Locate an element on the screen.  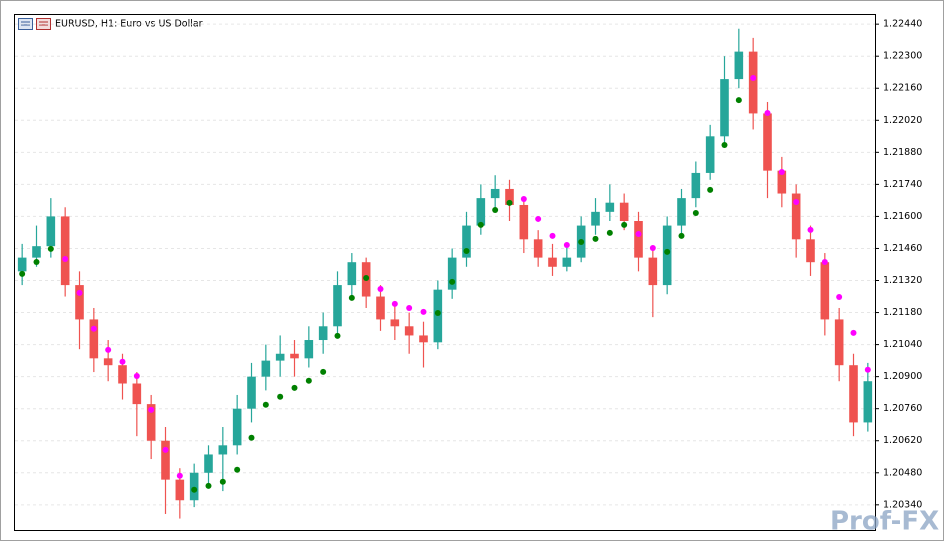
symbol-icons is located at coordinates (34, 24).